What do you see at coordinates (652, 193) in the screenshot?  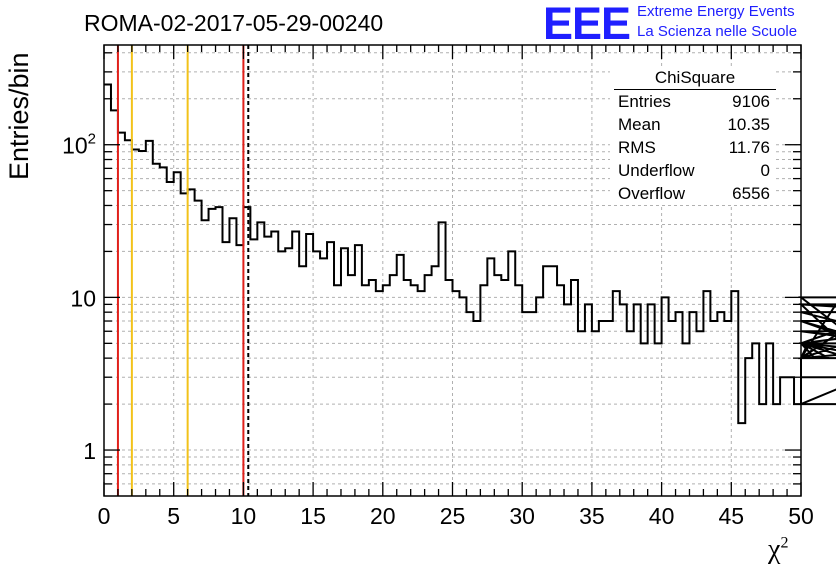 I see `stats-label: Overflow` at bounding box center [652, 193].